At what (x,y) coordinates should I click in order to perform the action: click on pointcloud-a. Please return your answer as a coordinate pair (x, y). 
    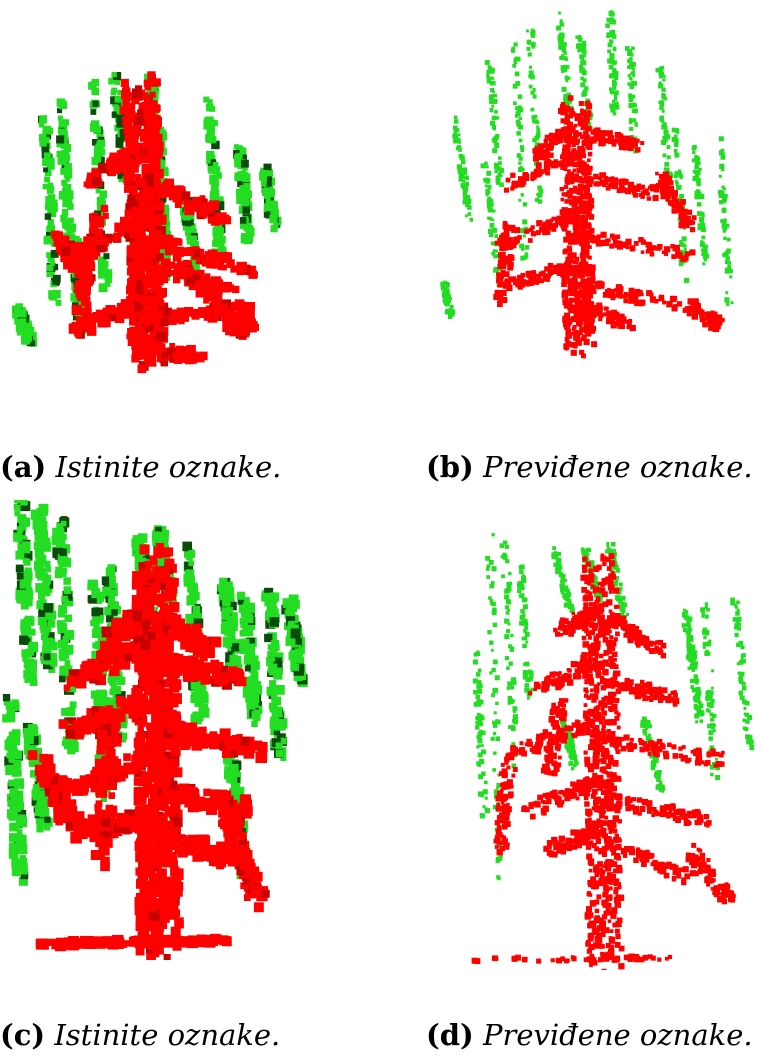
    Looking at the image, I should click on (146, 222).